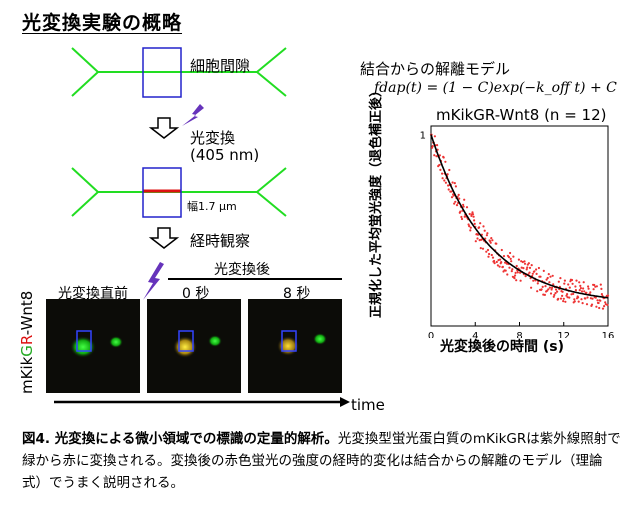  I want to click on panel-before, so click(93, 346).